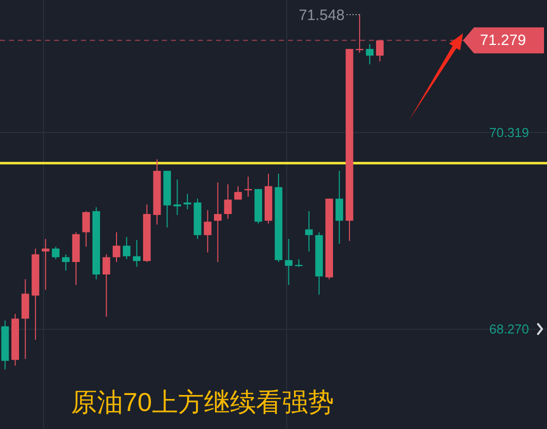 Image resolution: width=547 pixels, height=429 pixels. What do you see at coordinates (503, 40) in the screenshot?
I see `ref-line-label: 71.279` at bounding box center [503, 40].